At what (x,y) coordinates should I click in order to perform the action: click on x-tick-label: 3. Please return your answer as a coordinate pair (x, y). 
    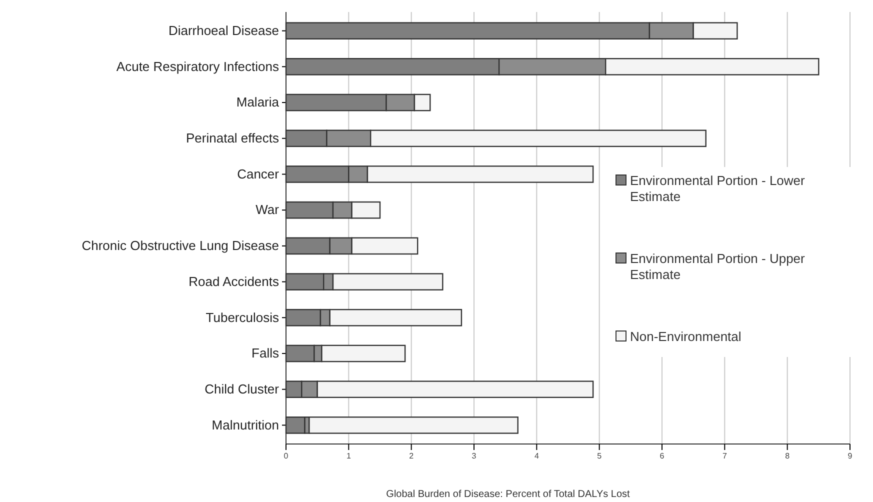
    Looking at the image, I should click on (474, 456).